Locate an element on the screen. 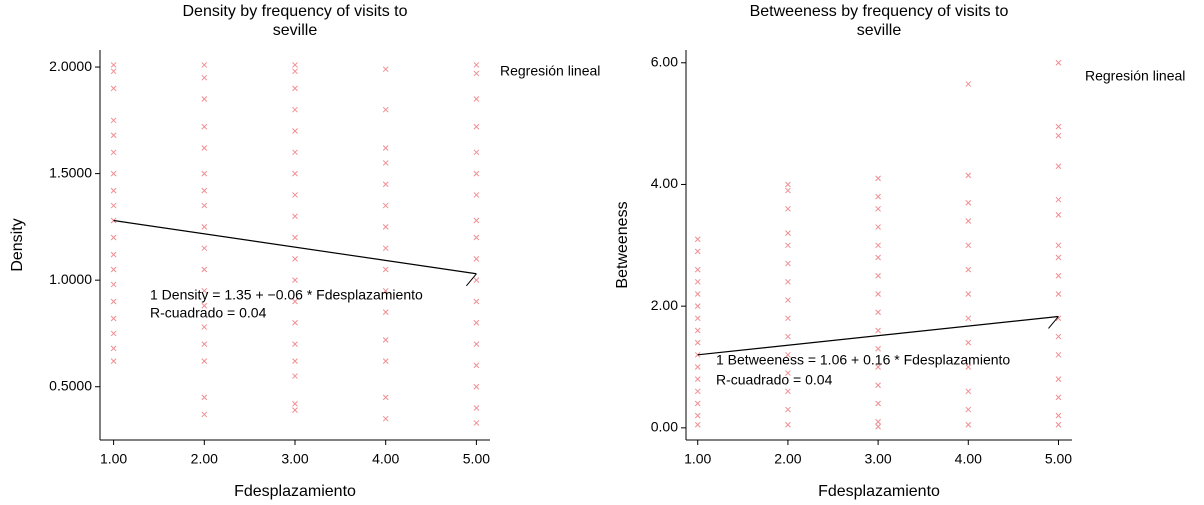  chart-title: seville is located at coordinates (295, 30).